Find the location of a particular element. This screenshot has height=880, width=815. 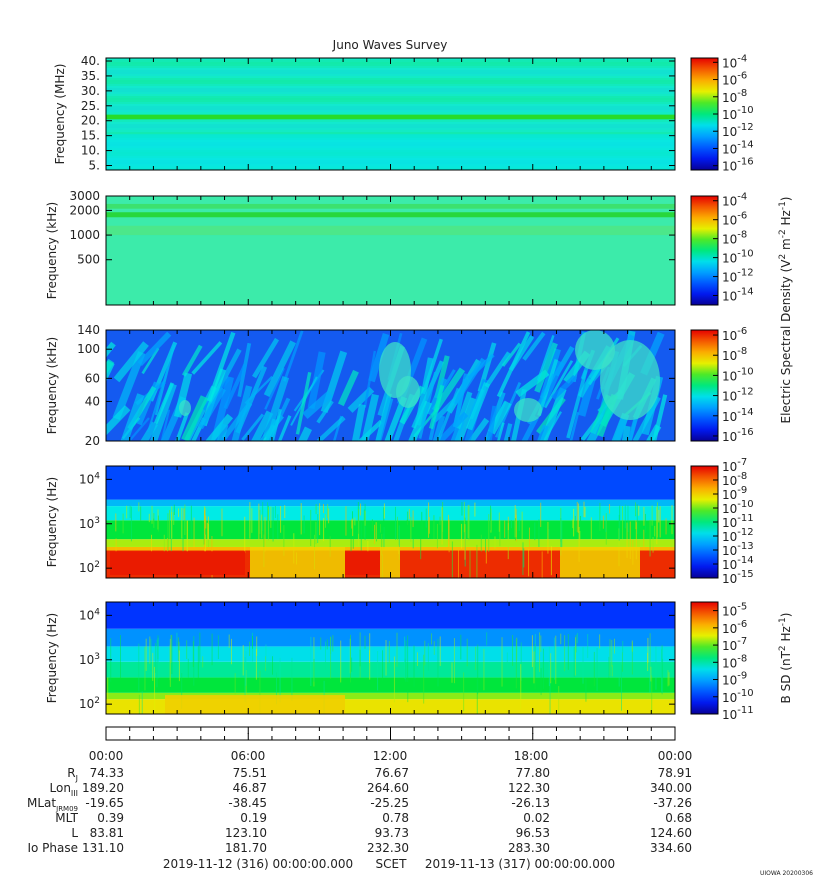

time-tick-label: 00:00 is located at coordinates (106, 756).